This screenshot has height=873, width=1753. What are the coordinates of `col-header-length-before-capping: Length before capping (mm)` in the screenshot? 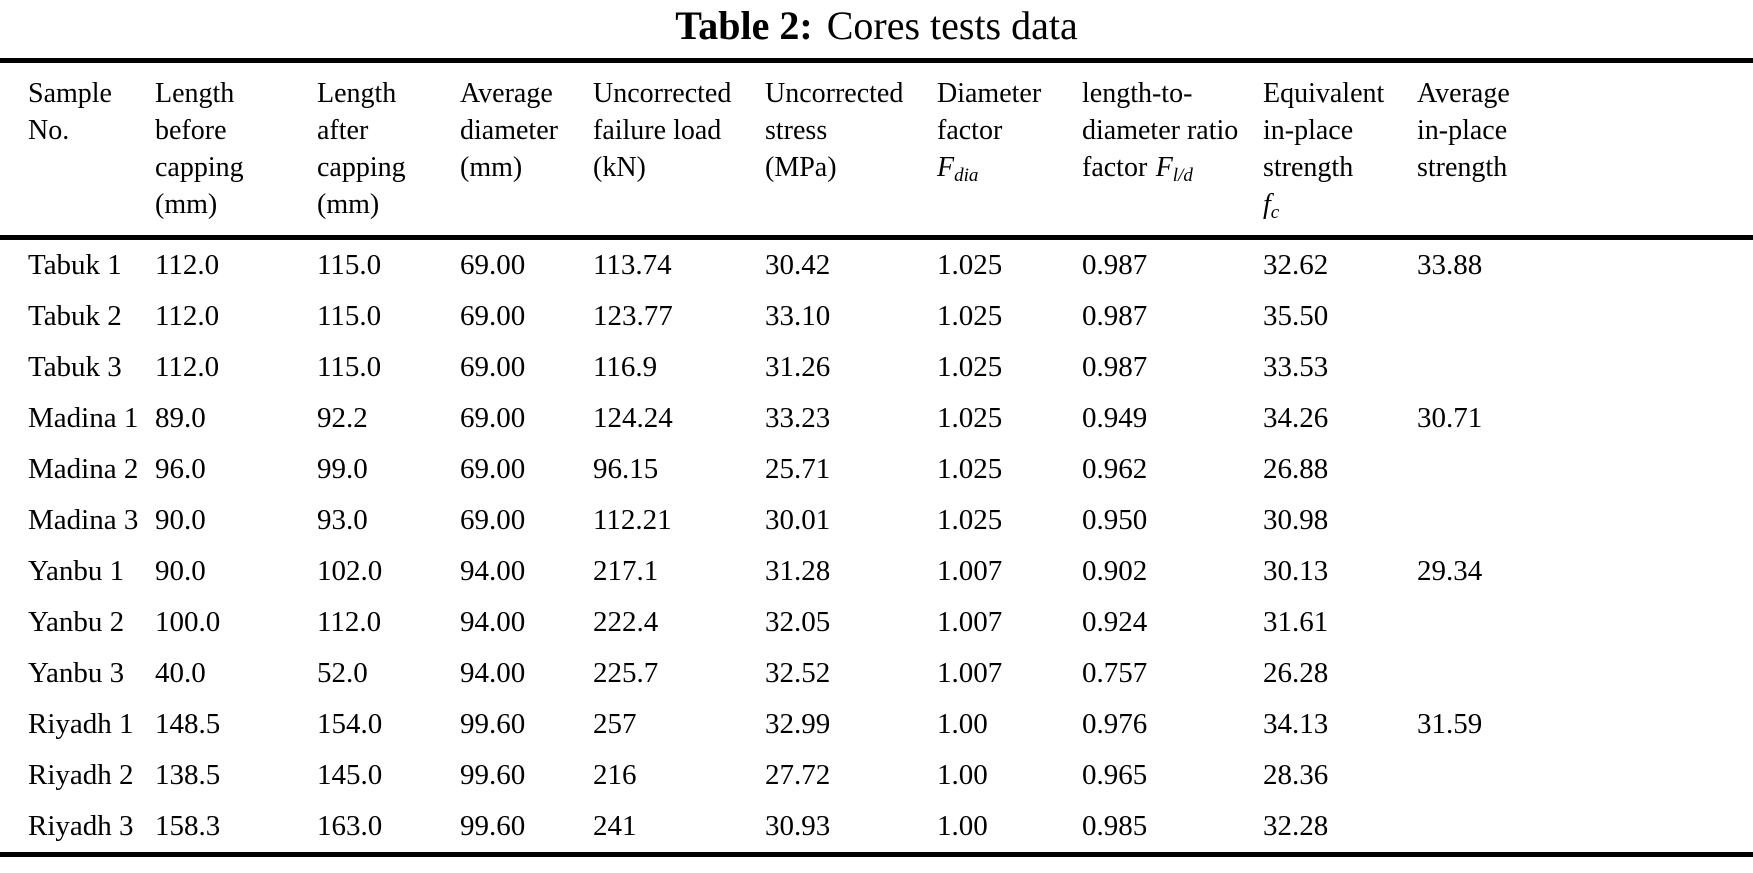 It's located at (208, 150).